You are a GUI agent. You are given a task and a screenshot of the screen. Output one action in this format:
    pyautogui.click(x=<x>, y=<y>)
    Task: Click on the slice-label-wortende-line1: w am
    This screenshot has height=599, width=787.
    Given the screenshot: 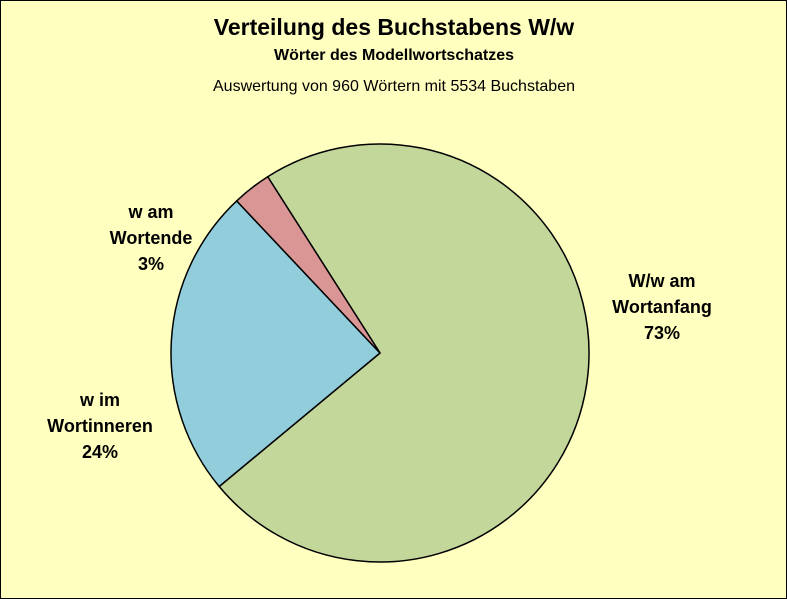 What is the action you would take?
    pyautogui.click(x=150, y=212)
    